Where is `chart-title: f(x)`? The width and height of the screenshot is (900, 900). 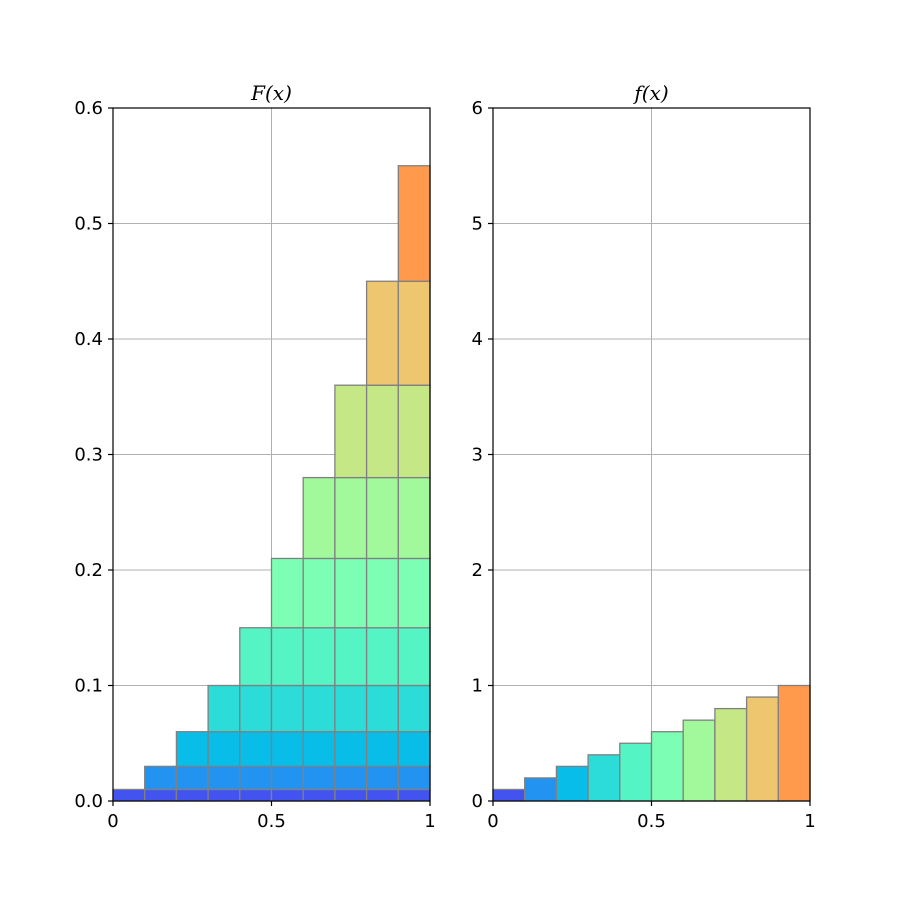
chart-title: f(x) is located at coordinates (650, 93).